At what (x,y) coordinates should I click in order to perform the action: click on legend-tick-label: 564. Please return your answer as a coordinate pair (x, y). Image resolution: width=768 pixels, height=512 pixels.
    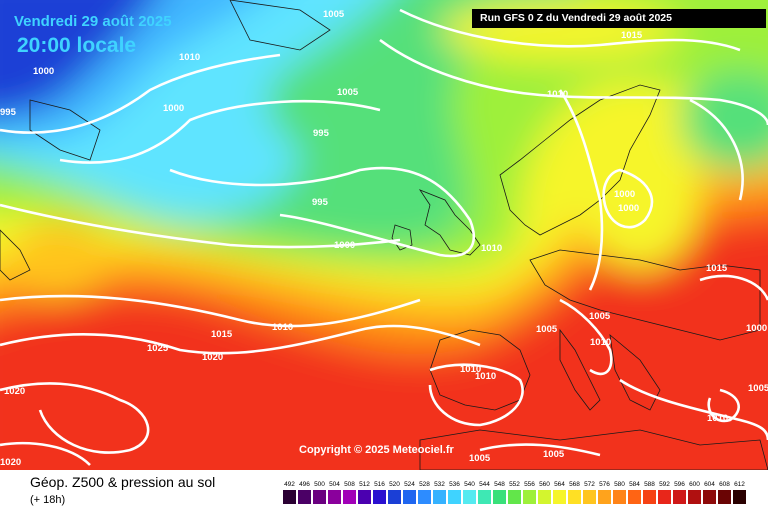
    Looking at the image, I should click on (559, 484).